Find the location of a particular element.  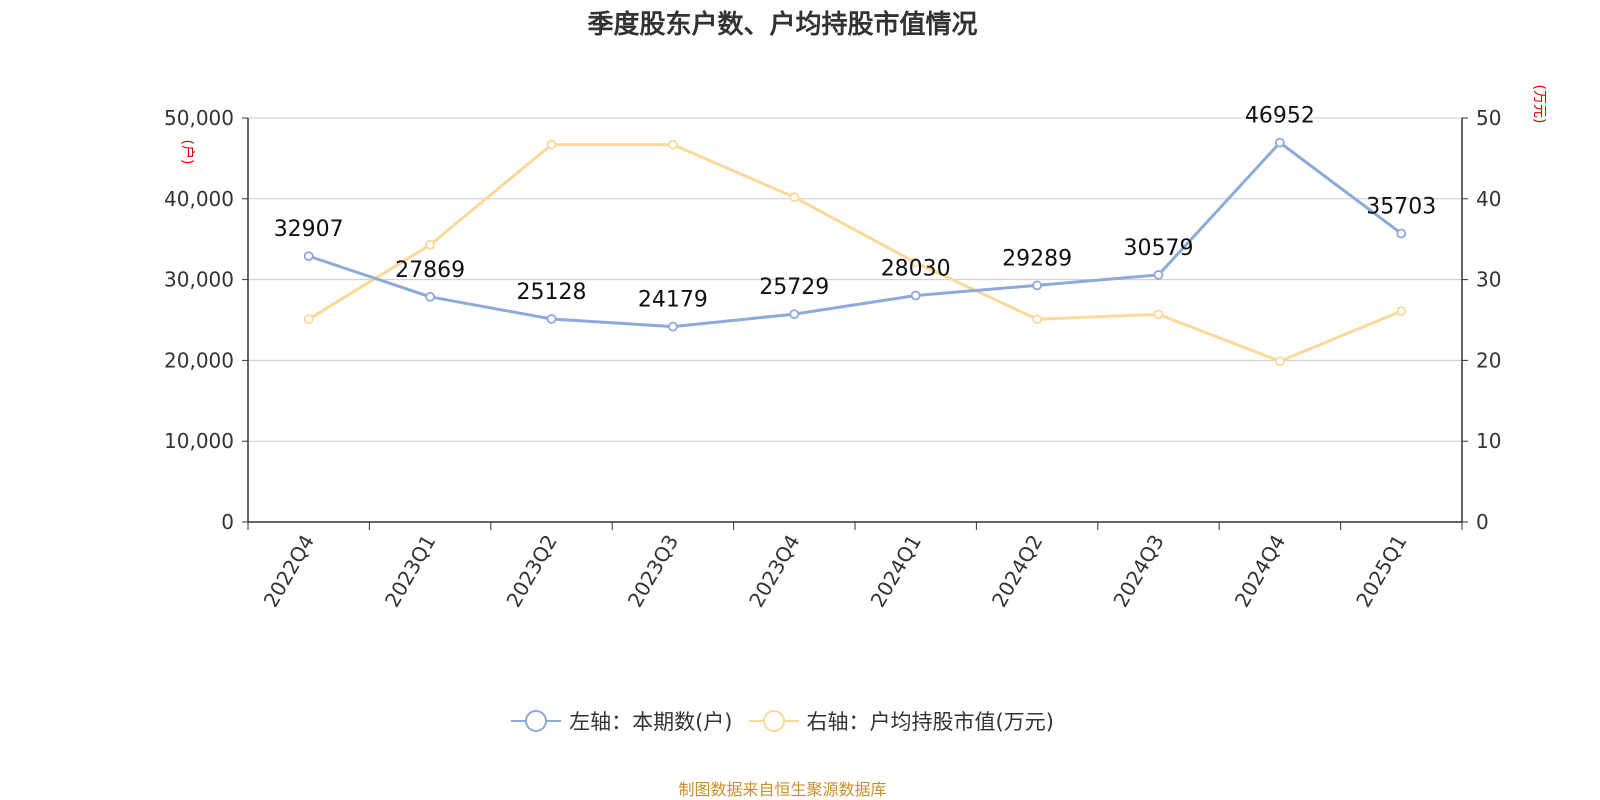

x-axis-tick-label: 2023Q3 is located at coordinates (653, 571).